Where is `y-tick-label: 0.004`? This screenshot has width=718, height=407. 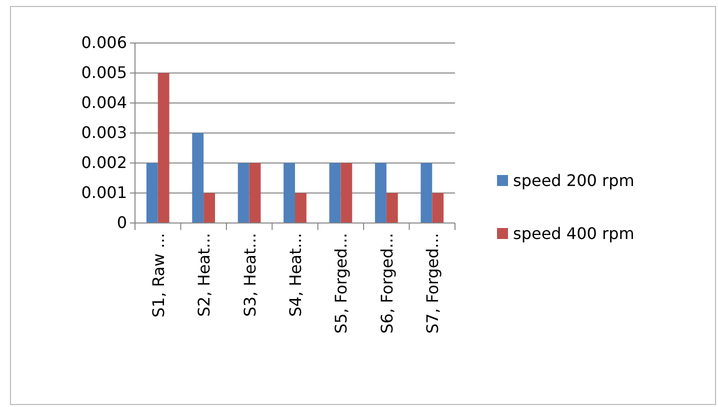 y-tick-label: 0.004 is located at coordinates (104, 102).